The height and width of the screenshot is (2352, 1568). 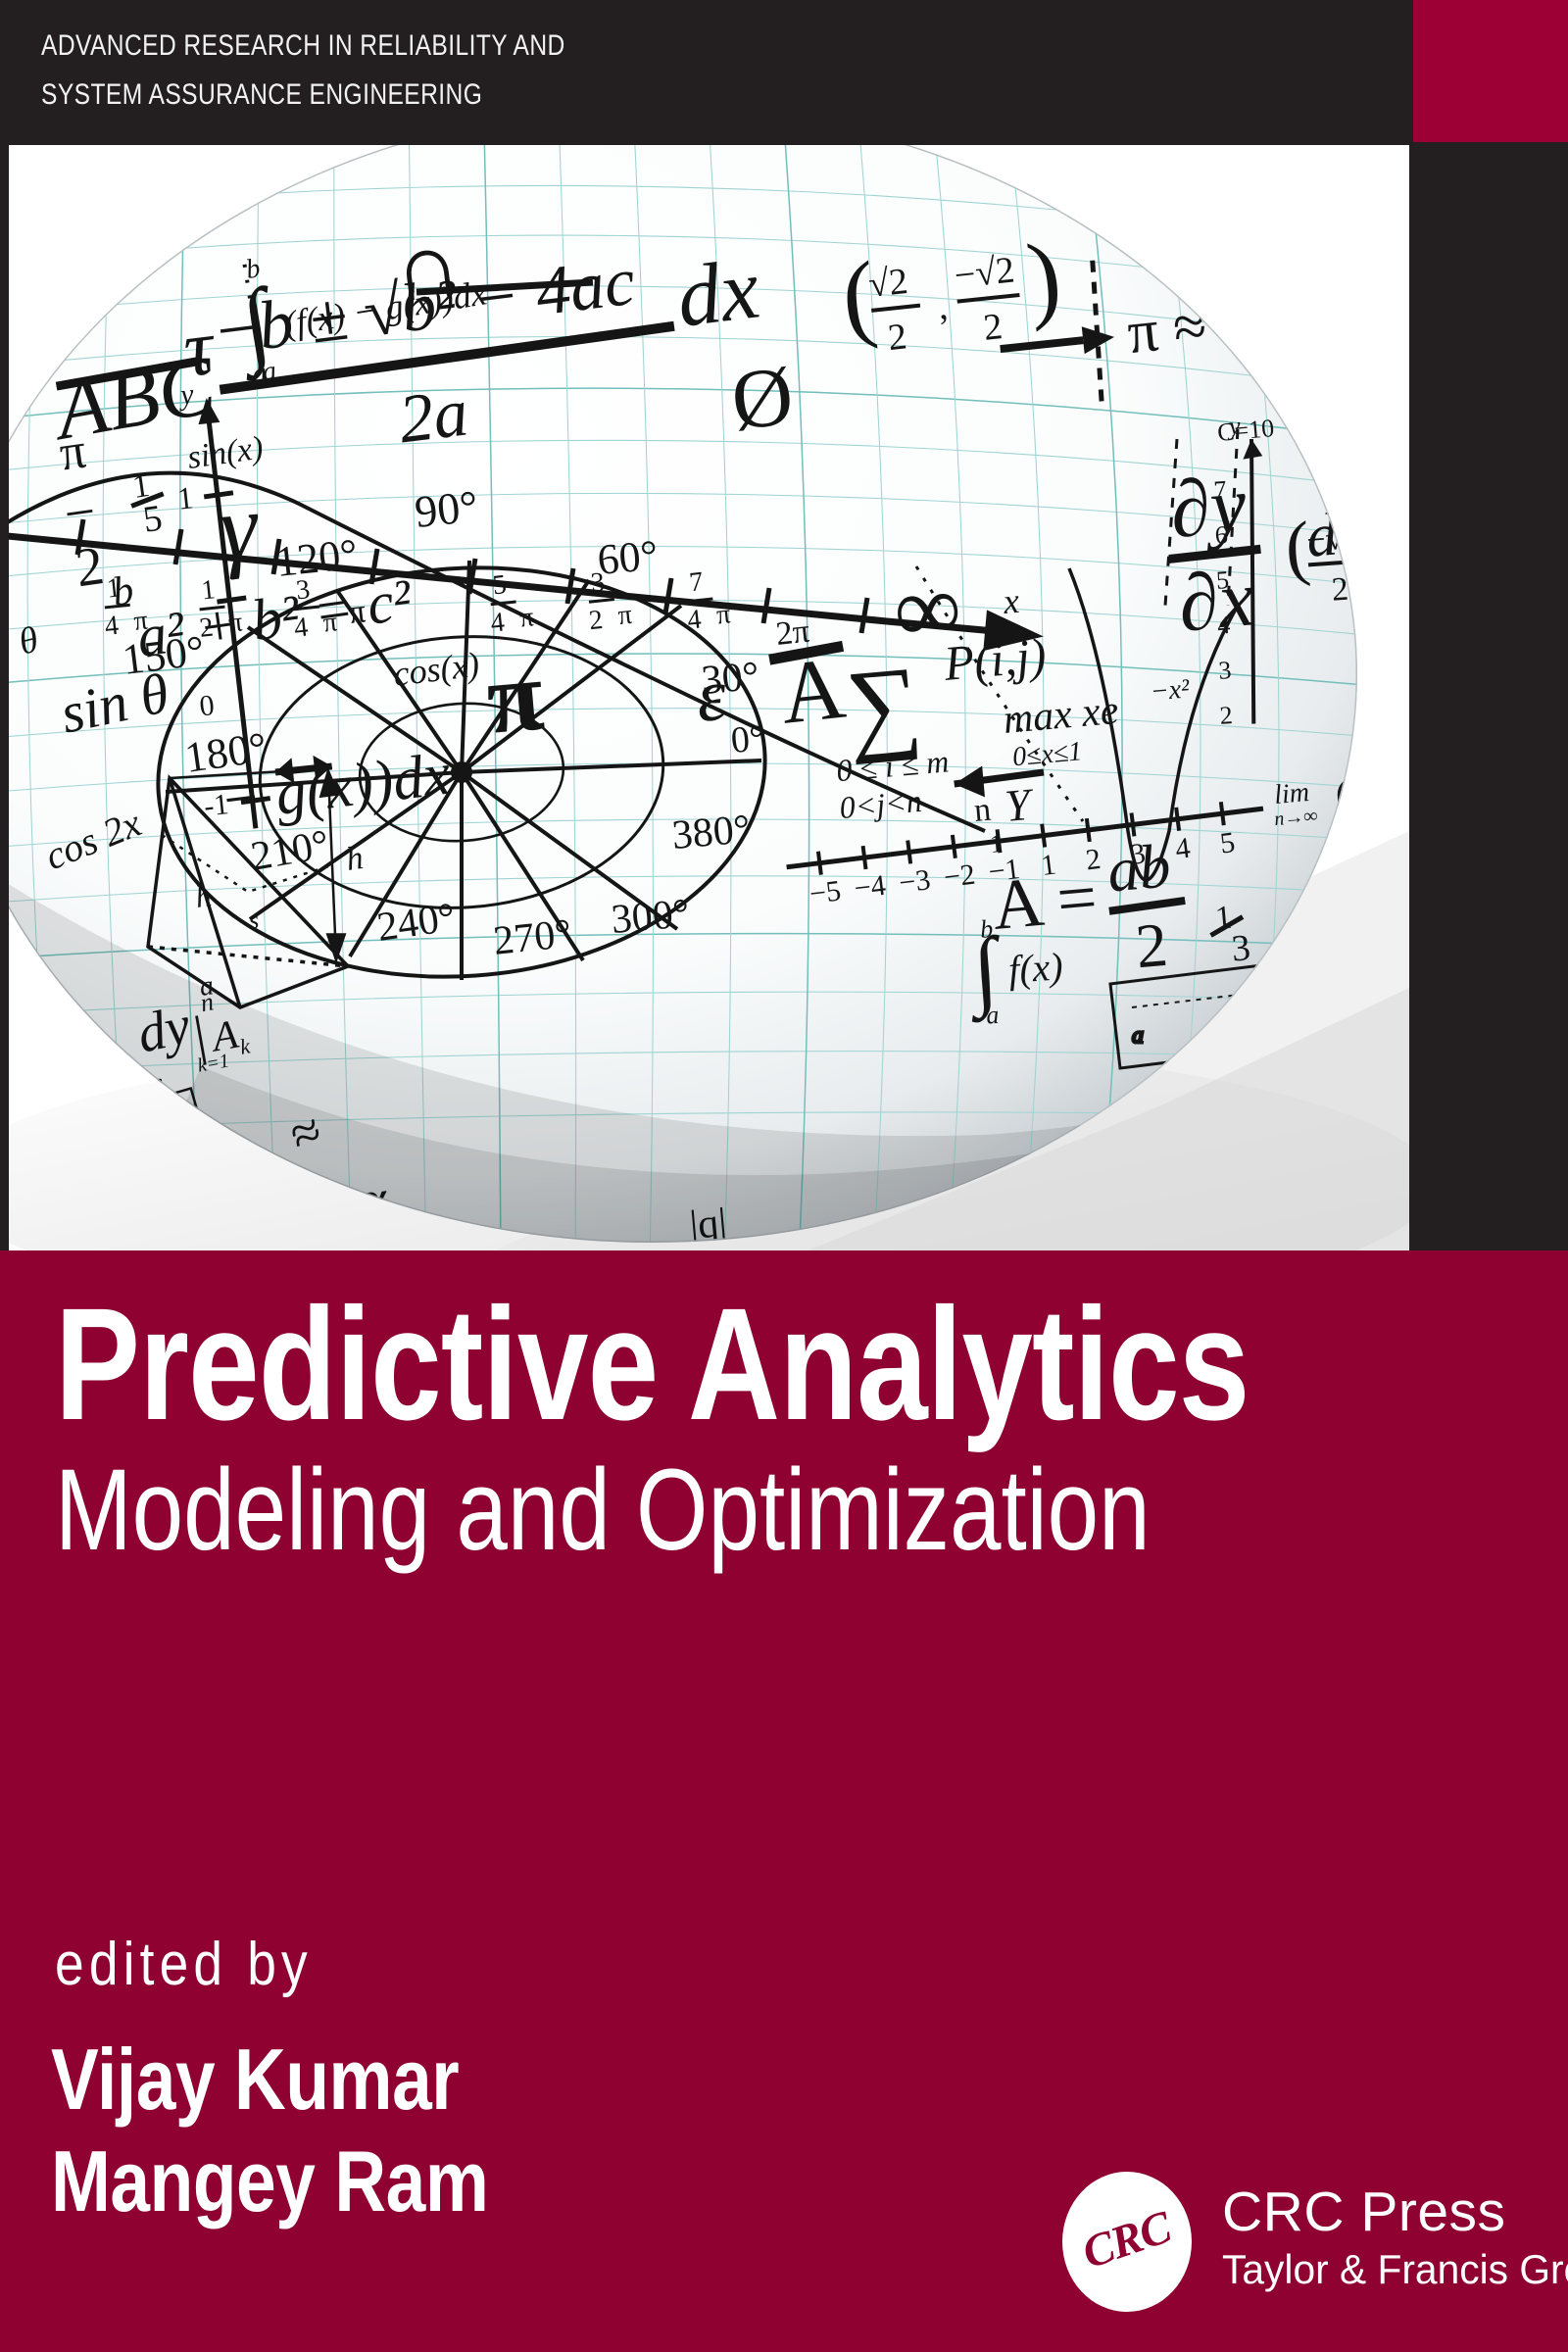 I want to click on svg-text: A =, so click(x=1044, y=901).